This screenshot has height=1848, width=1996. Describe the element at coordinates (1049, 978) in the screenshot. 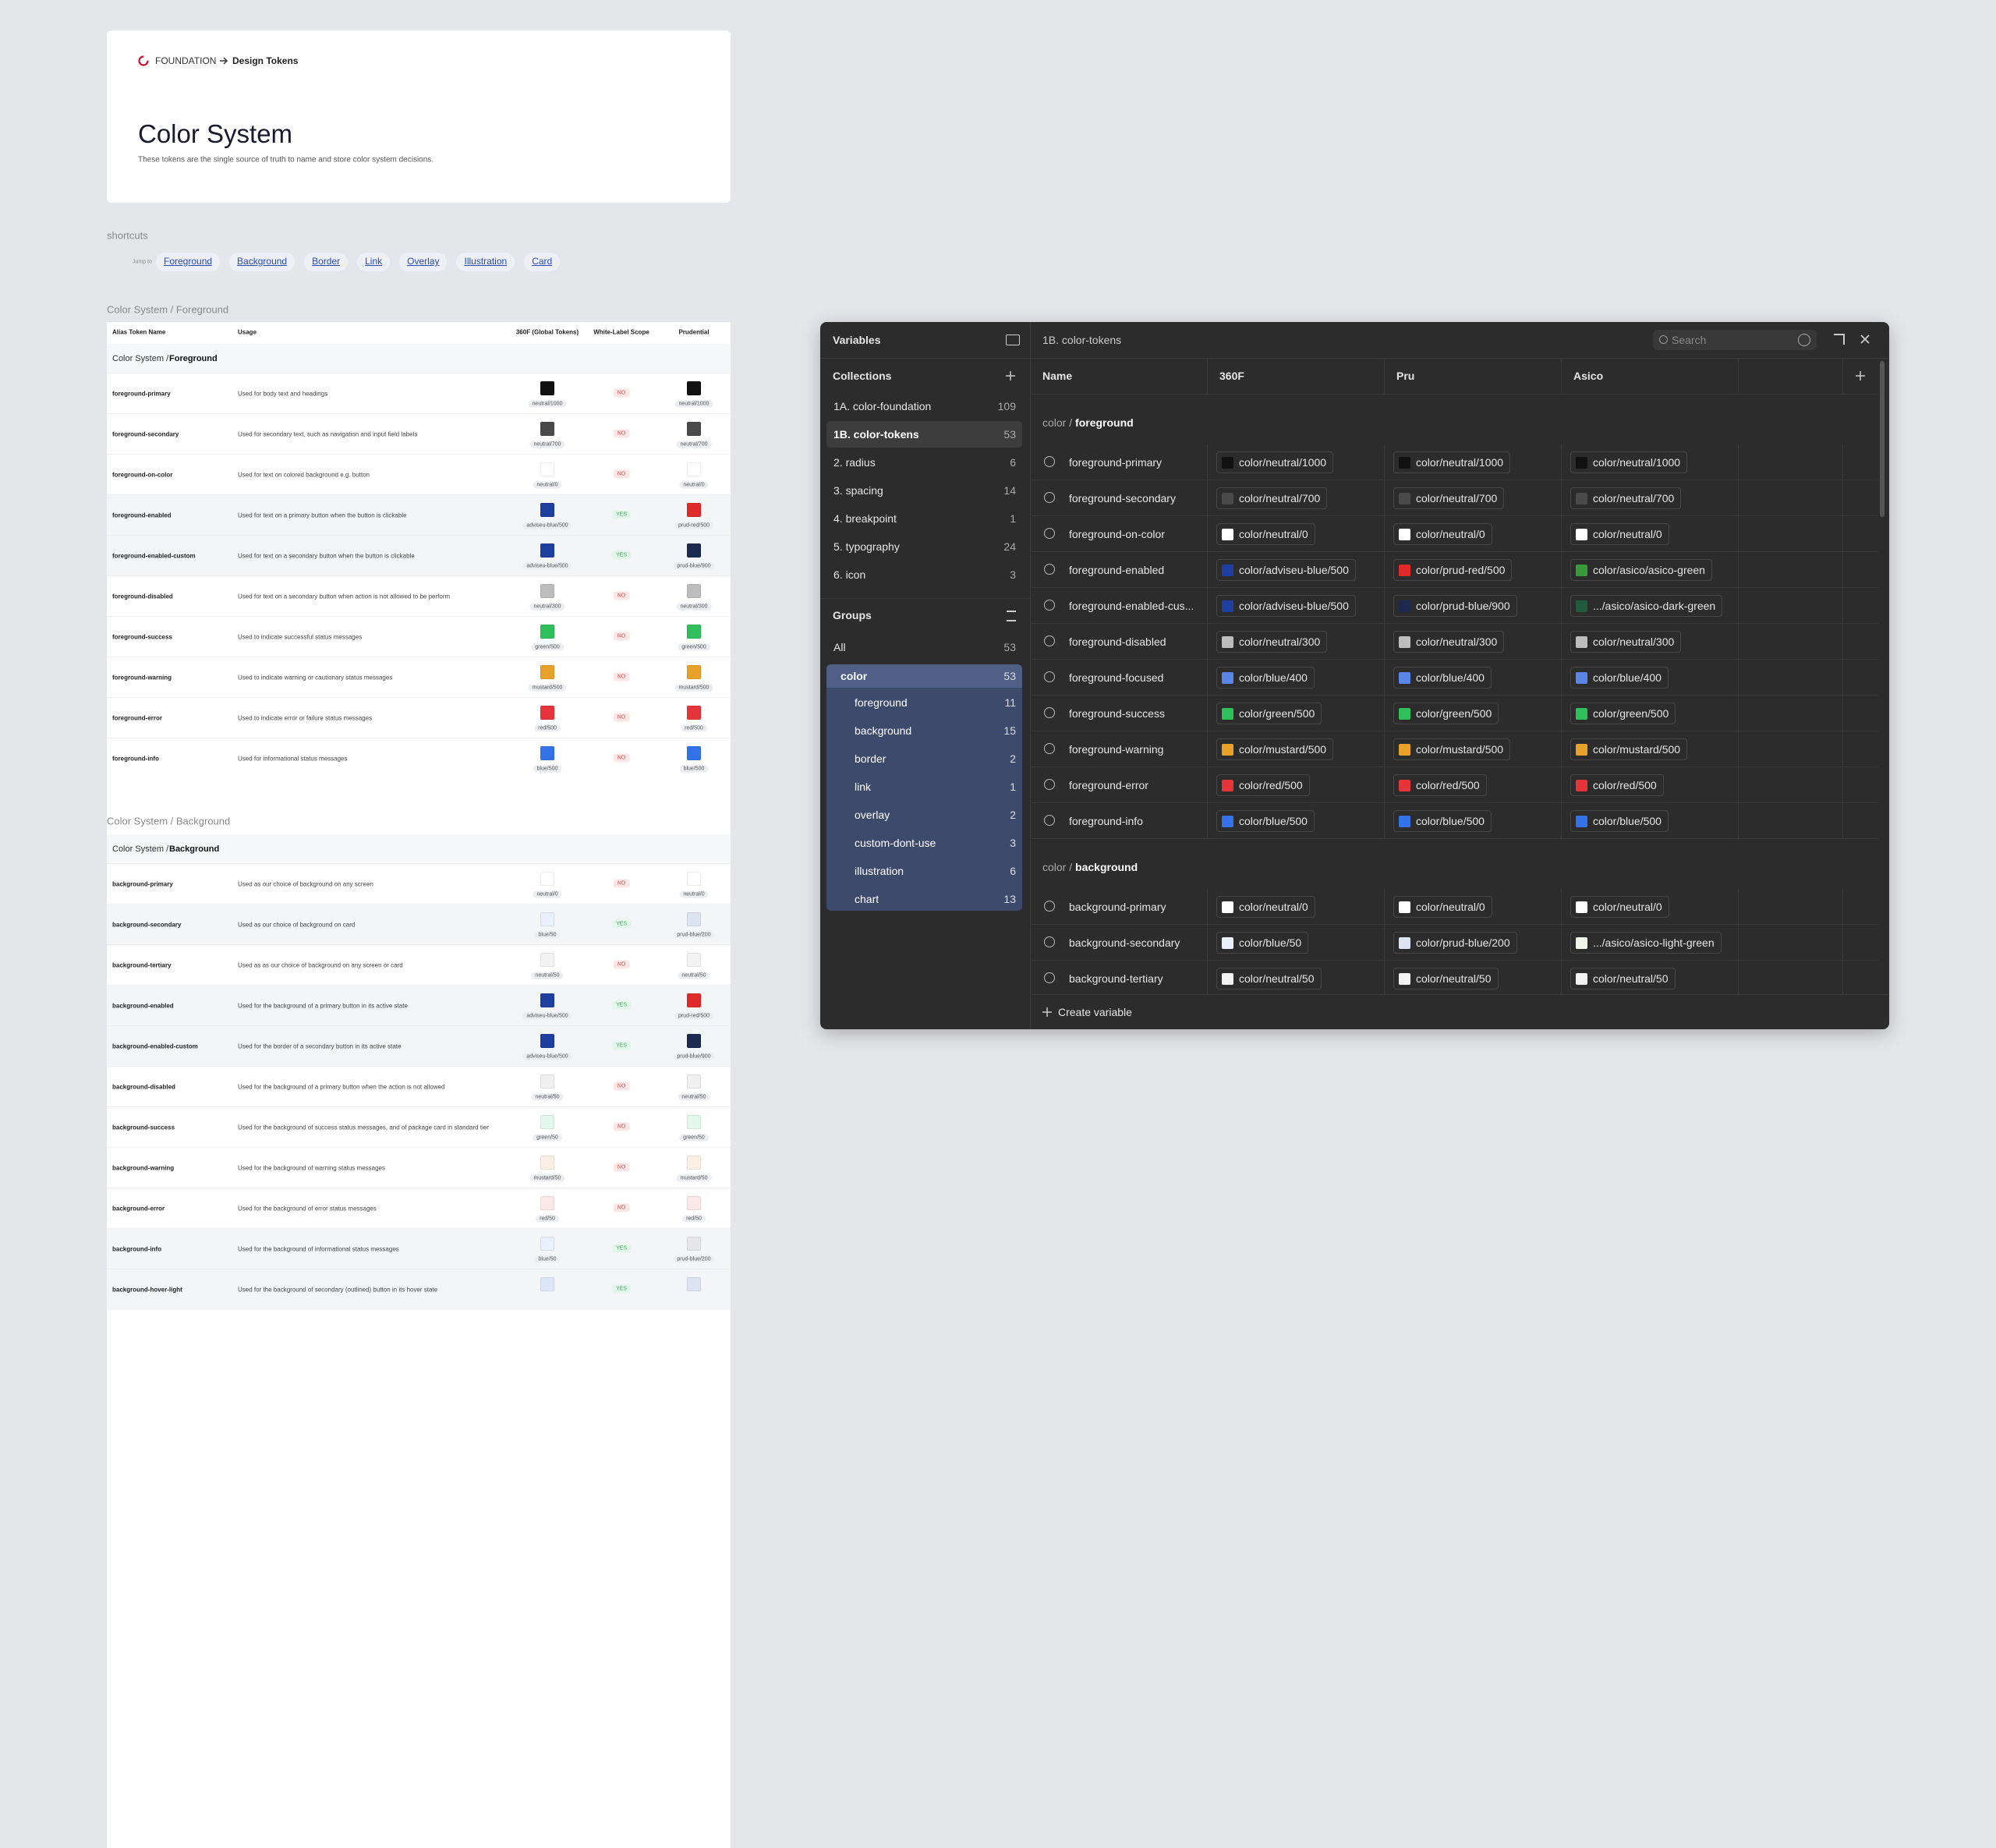

I see `variable-icon` at that location.